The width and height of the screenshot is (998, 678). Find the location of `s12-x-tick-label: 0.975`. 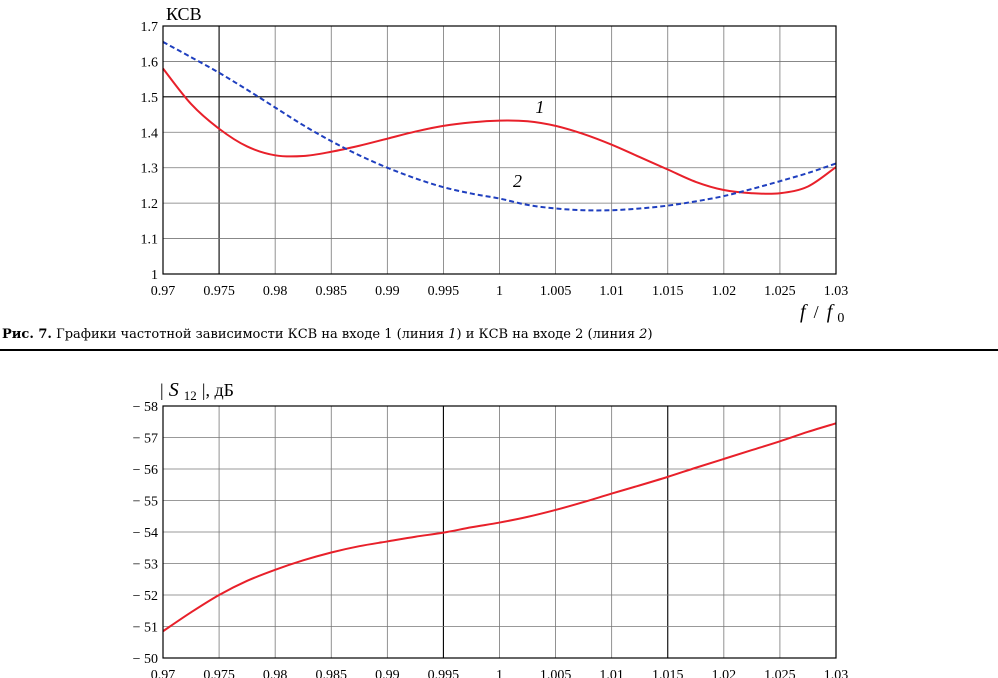

s12-x-tick-label: 0.975 is located at coordinates (219, 673).